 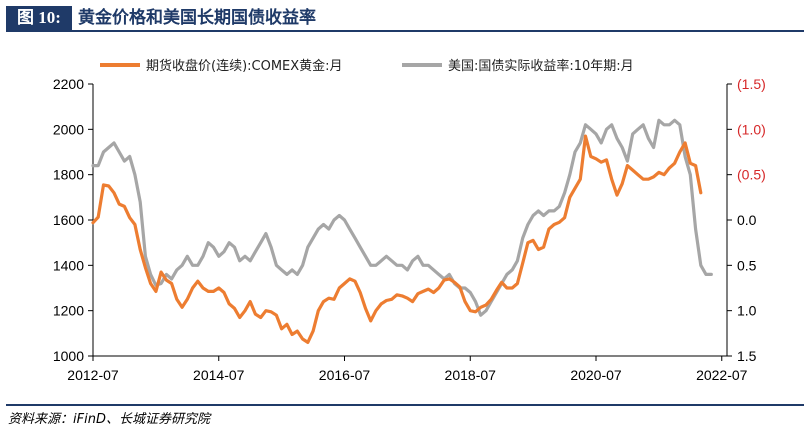 I want to click on x-tick-label: 2018-07, so click(x=471, y=375).